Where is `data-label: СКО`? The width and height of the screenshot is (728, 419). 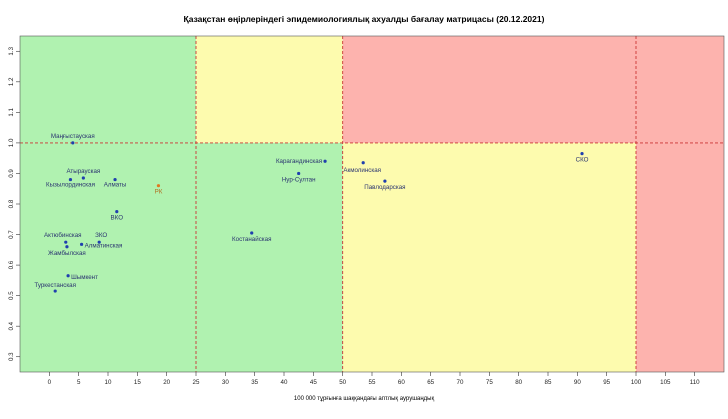
data-label: СКО is located at coordinates (582, 160).